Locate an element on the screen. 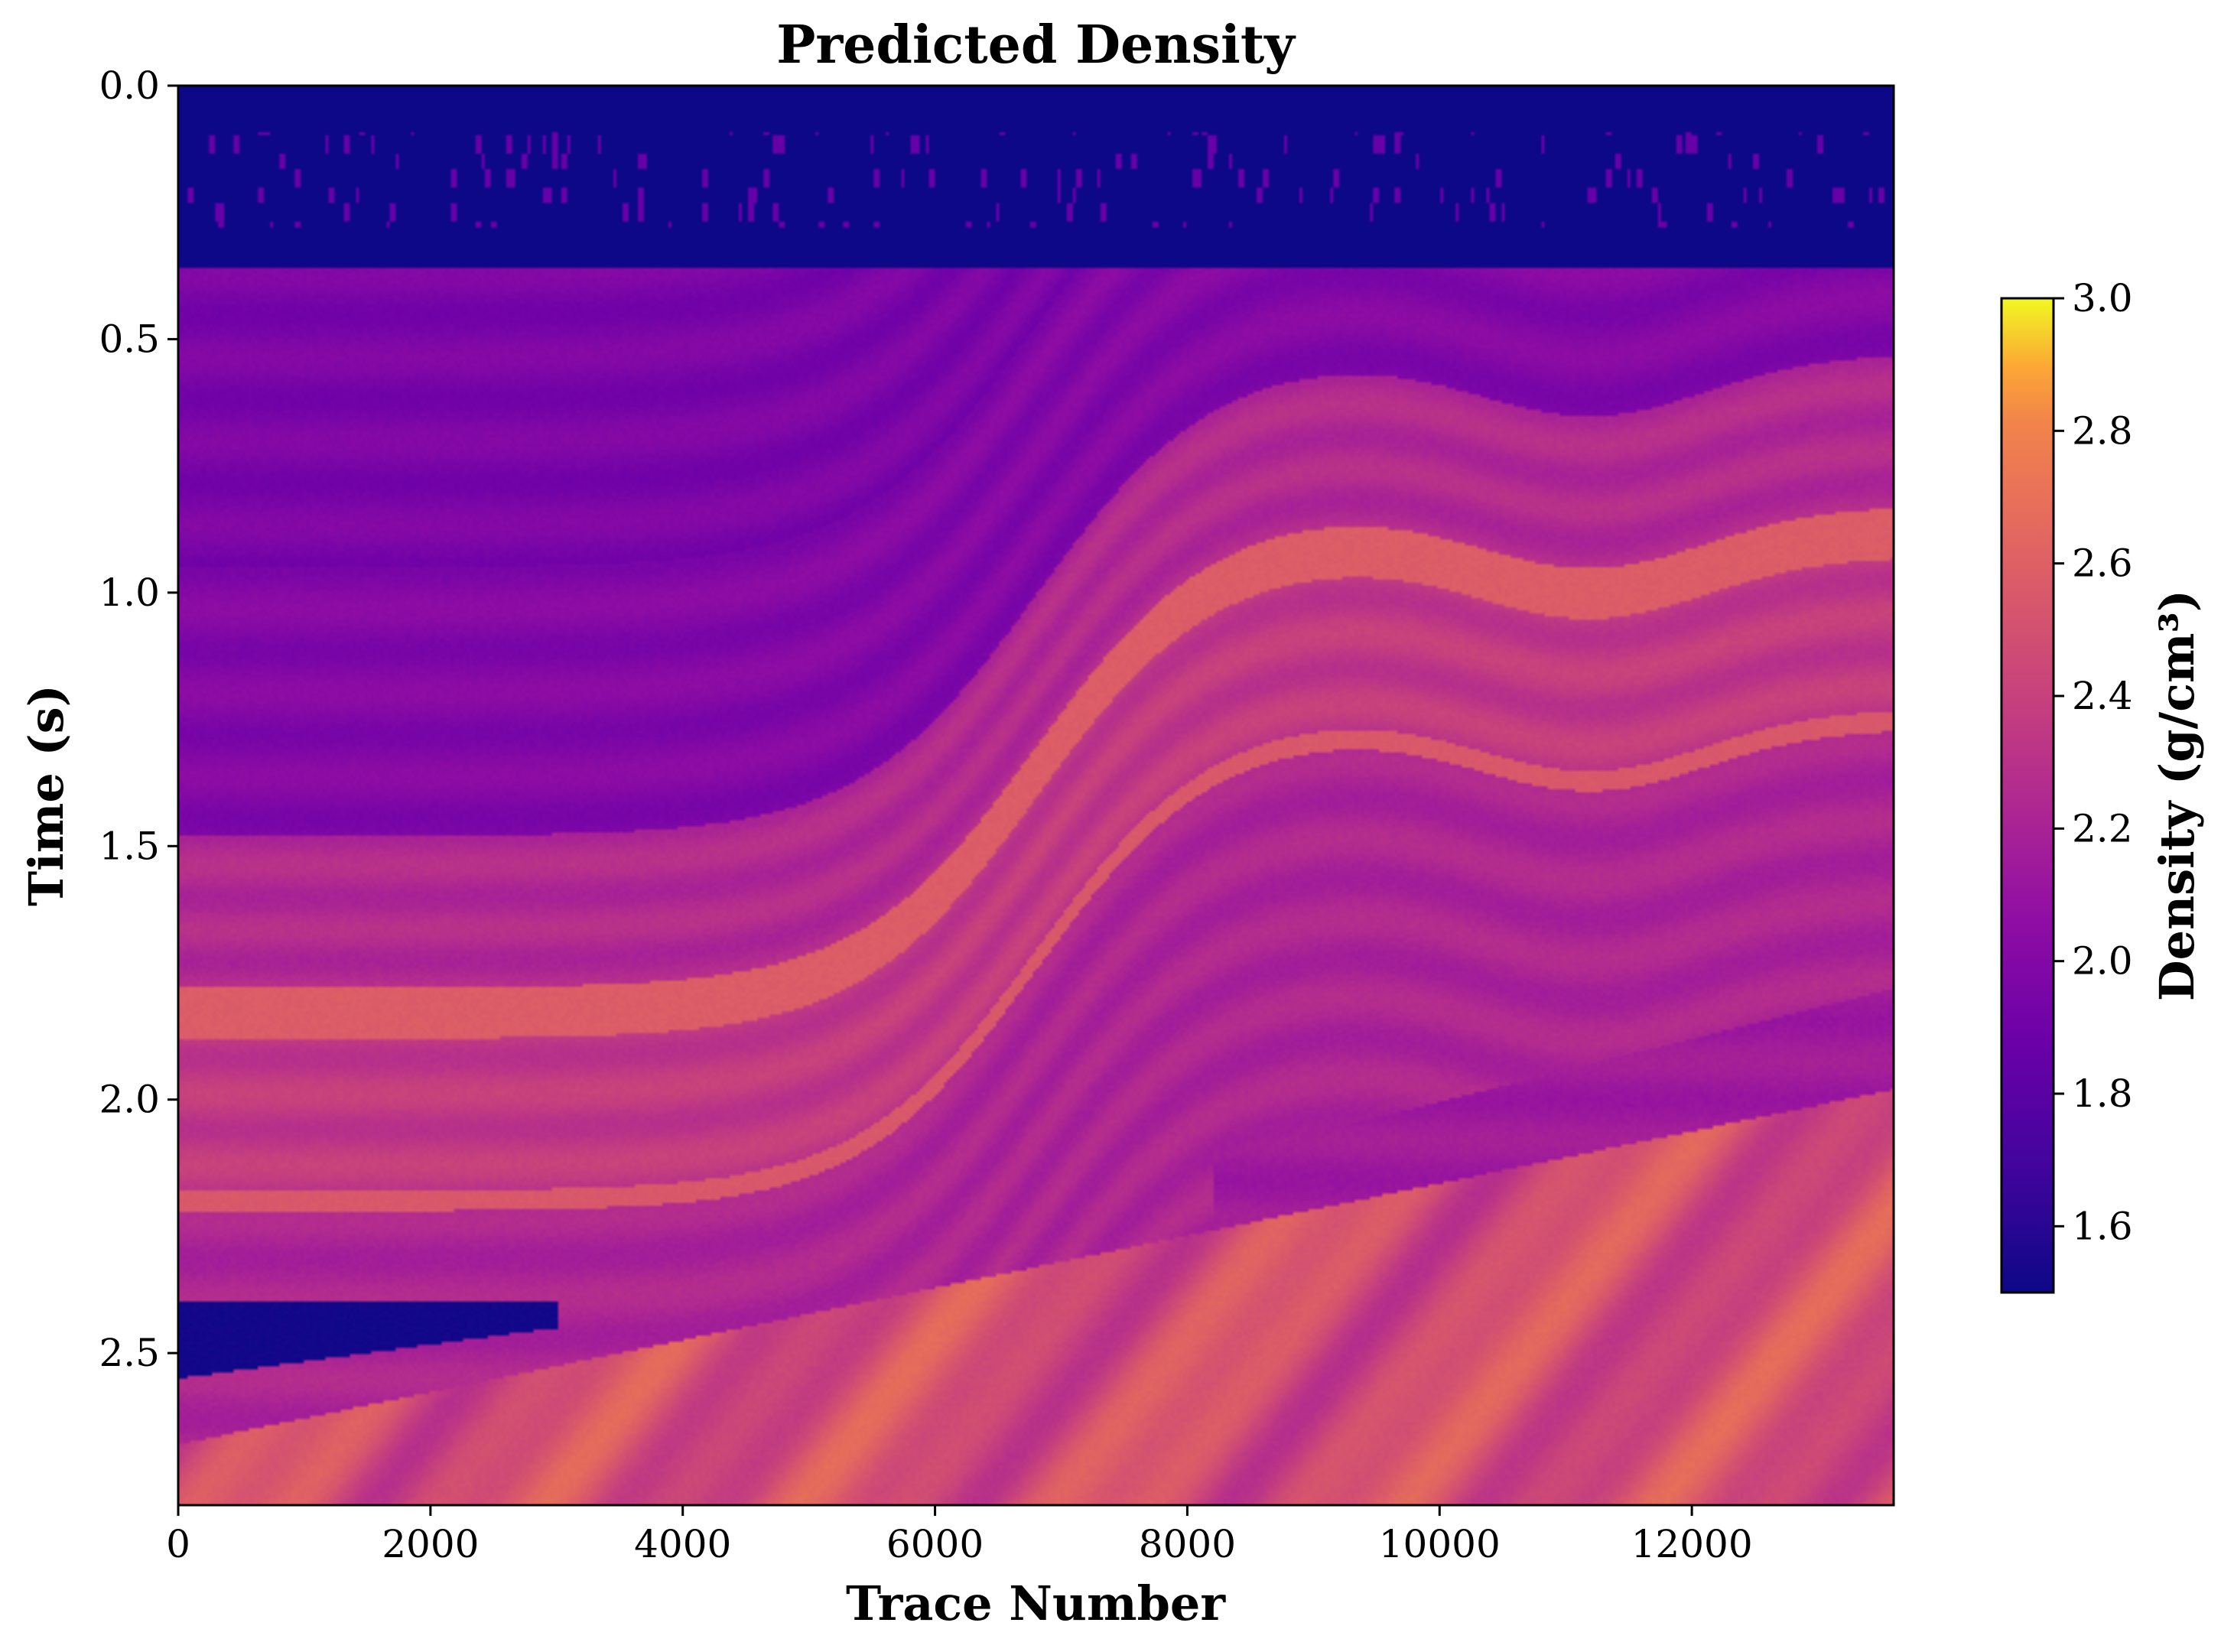  colorbar-label: Density (g/cm³) is located at coordinates (2177, 796).